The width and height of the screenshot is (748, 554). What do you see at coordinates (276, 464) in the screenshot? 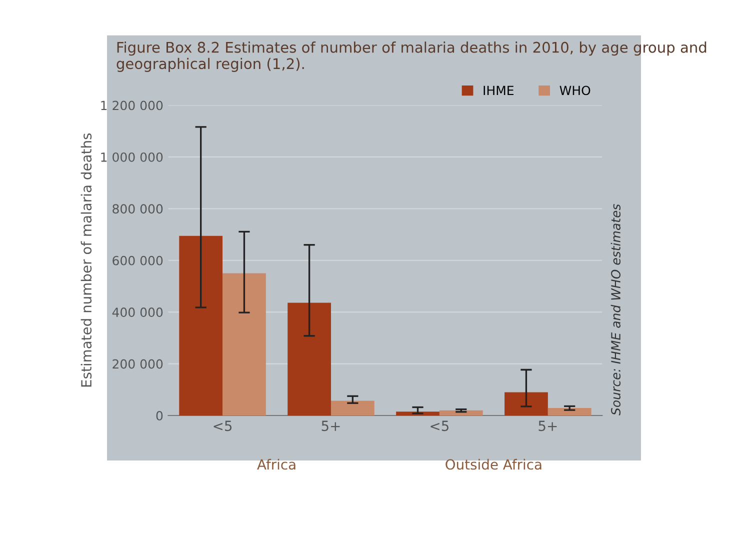
I see `text: Africa` at bounding box center [276, 464].